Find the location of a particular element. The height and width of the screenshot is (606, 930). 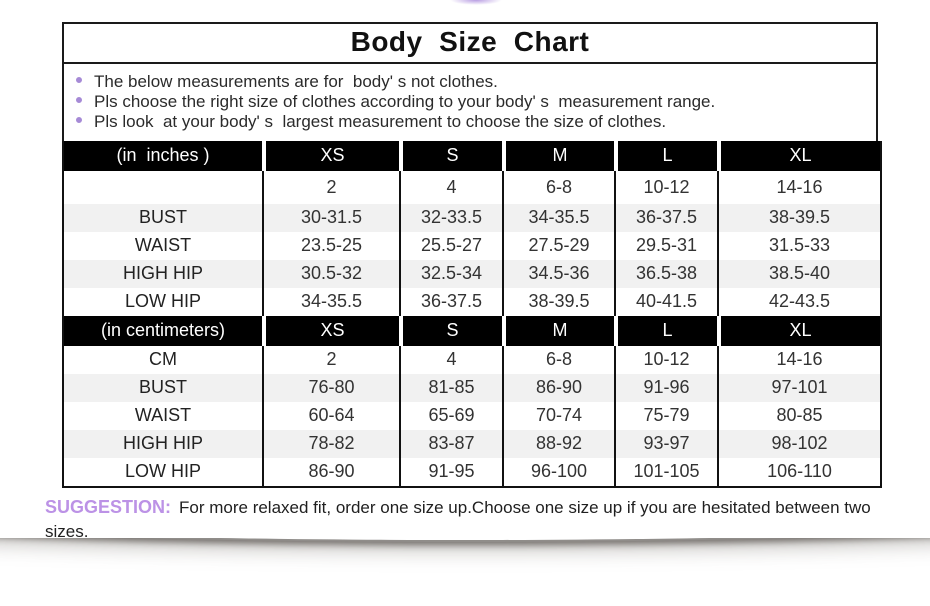

size-value-cell: 88-92 is located at coordinates (558, 444).